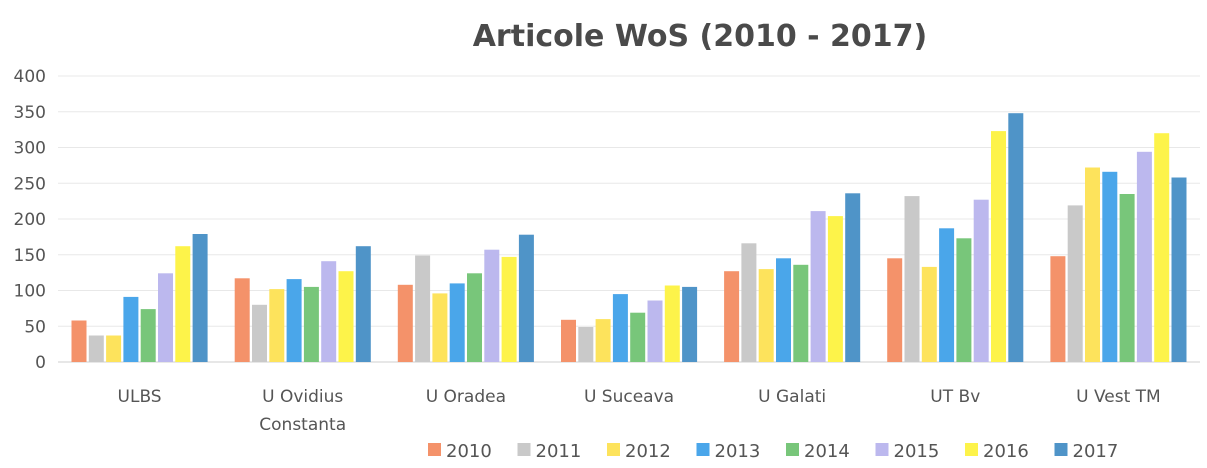 The width and height of the screenshot is (1207, 468). What do you see at coordinates (30, 256) in the screenshot?
I see `y-tick-label: 150` at bounding box center [30, 256].